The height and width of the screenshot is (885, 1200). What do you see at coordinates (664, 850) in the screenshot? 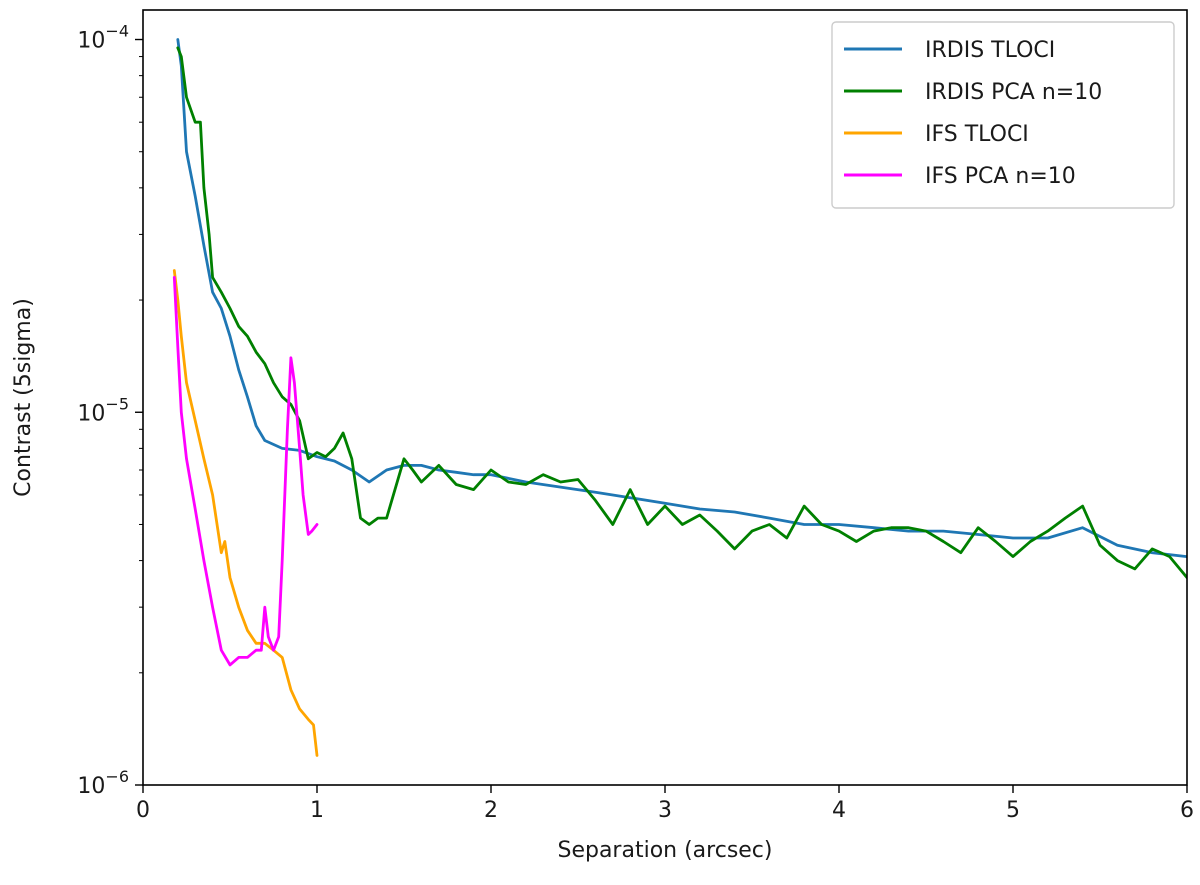
I see `x-axis-label: Separation (arcsec)` at bounding box center [664, 850].